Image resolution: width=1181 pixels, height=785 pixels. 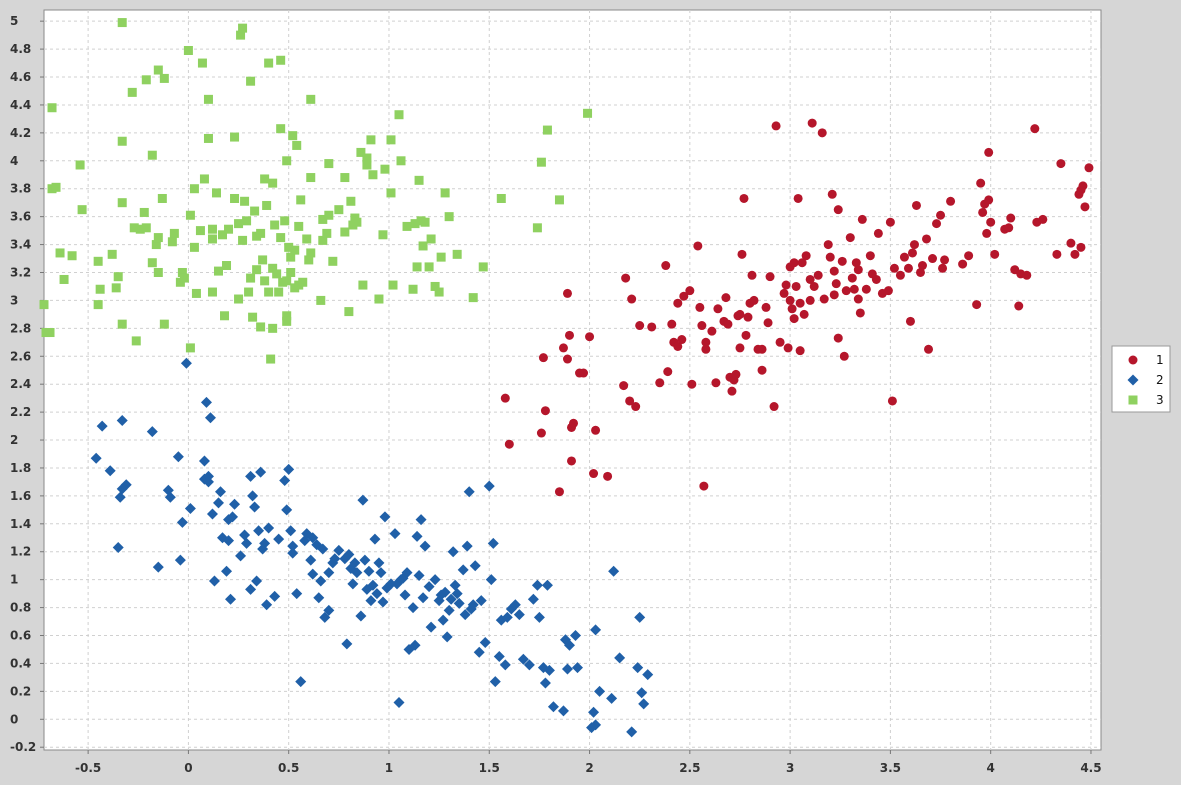 What do you see at coordinates (14, 300) in the screenshot?
I see `y-tick-label: 3` at bounding box center [14, 300].